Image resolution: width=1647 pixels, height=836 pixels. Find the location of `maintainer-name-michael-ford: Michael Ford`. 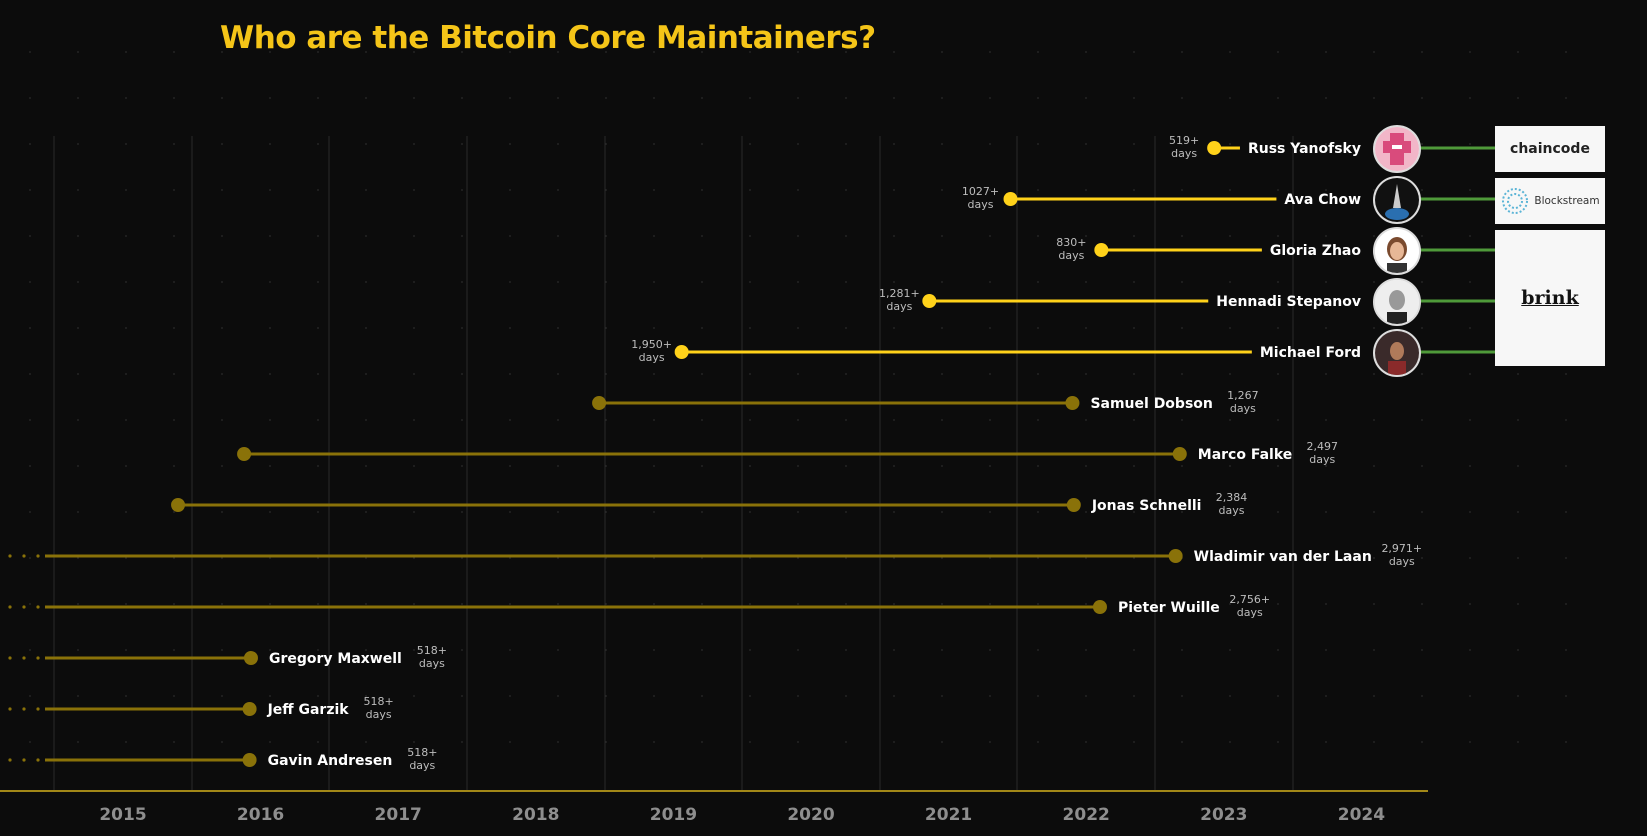

maintainer-name-michael-ford: Michael Ford is located at coordinates (1310, 353).